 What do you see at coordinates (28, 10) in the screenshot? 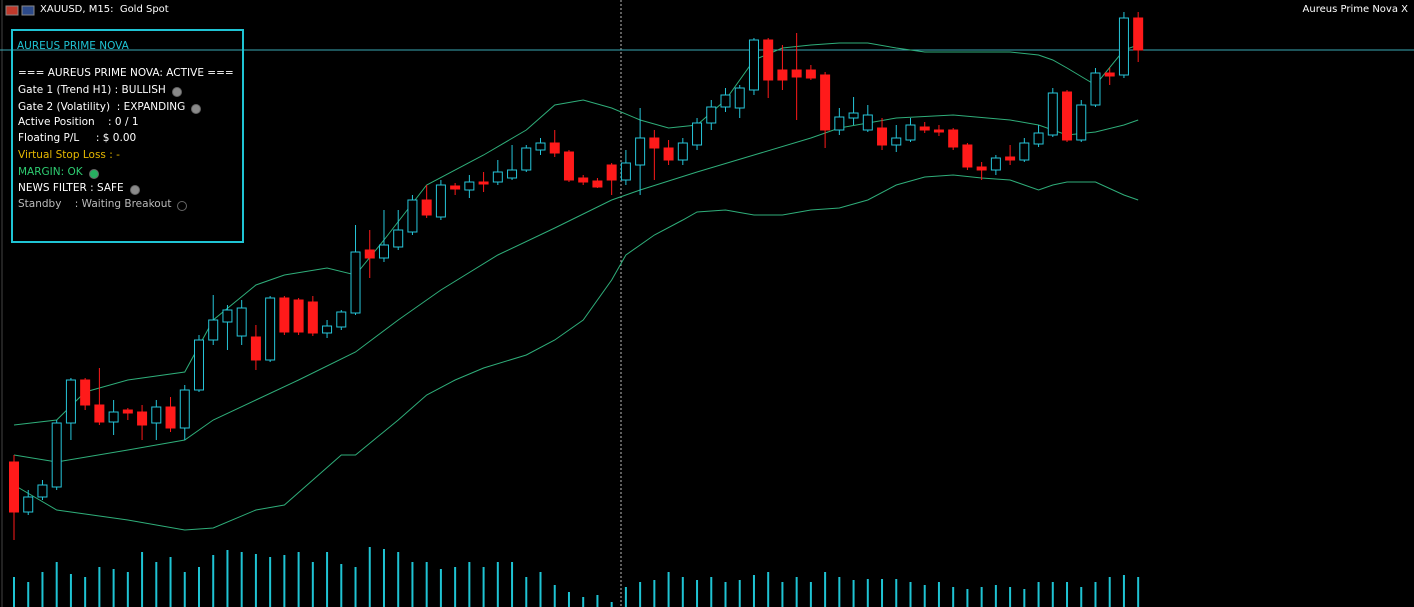
I see `chart-icon` at bounding box center [28, 10].